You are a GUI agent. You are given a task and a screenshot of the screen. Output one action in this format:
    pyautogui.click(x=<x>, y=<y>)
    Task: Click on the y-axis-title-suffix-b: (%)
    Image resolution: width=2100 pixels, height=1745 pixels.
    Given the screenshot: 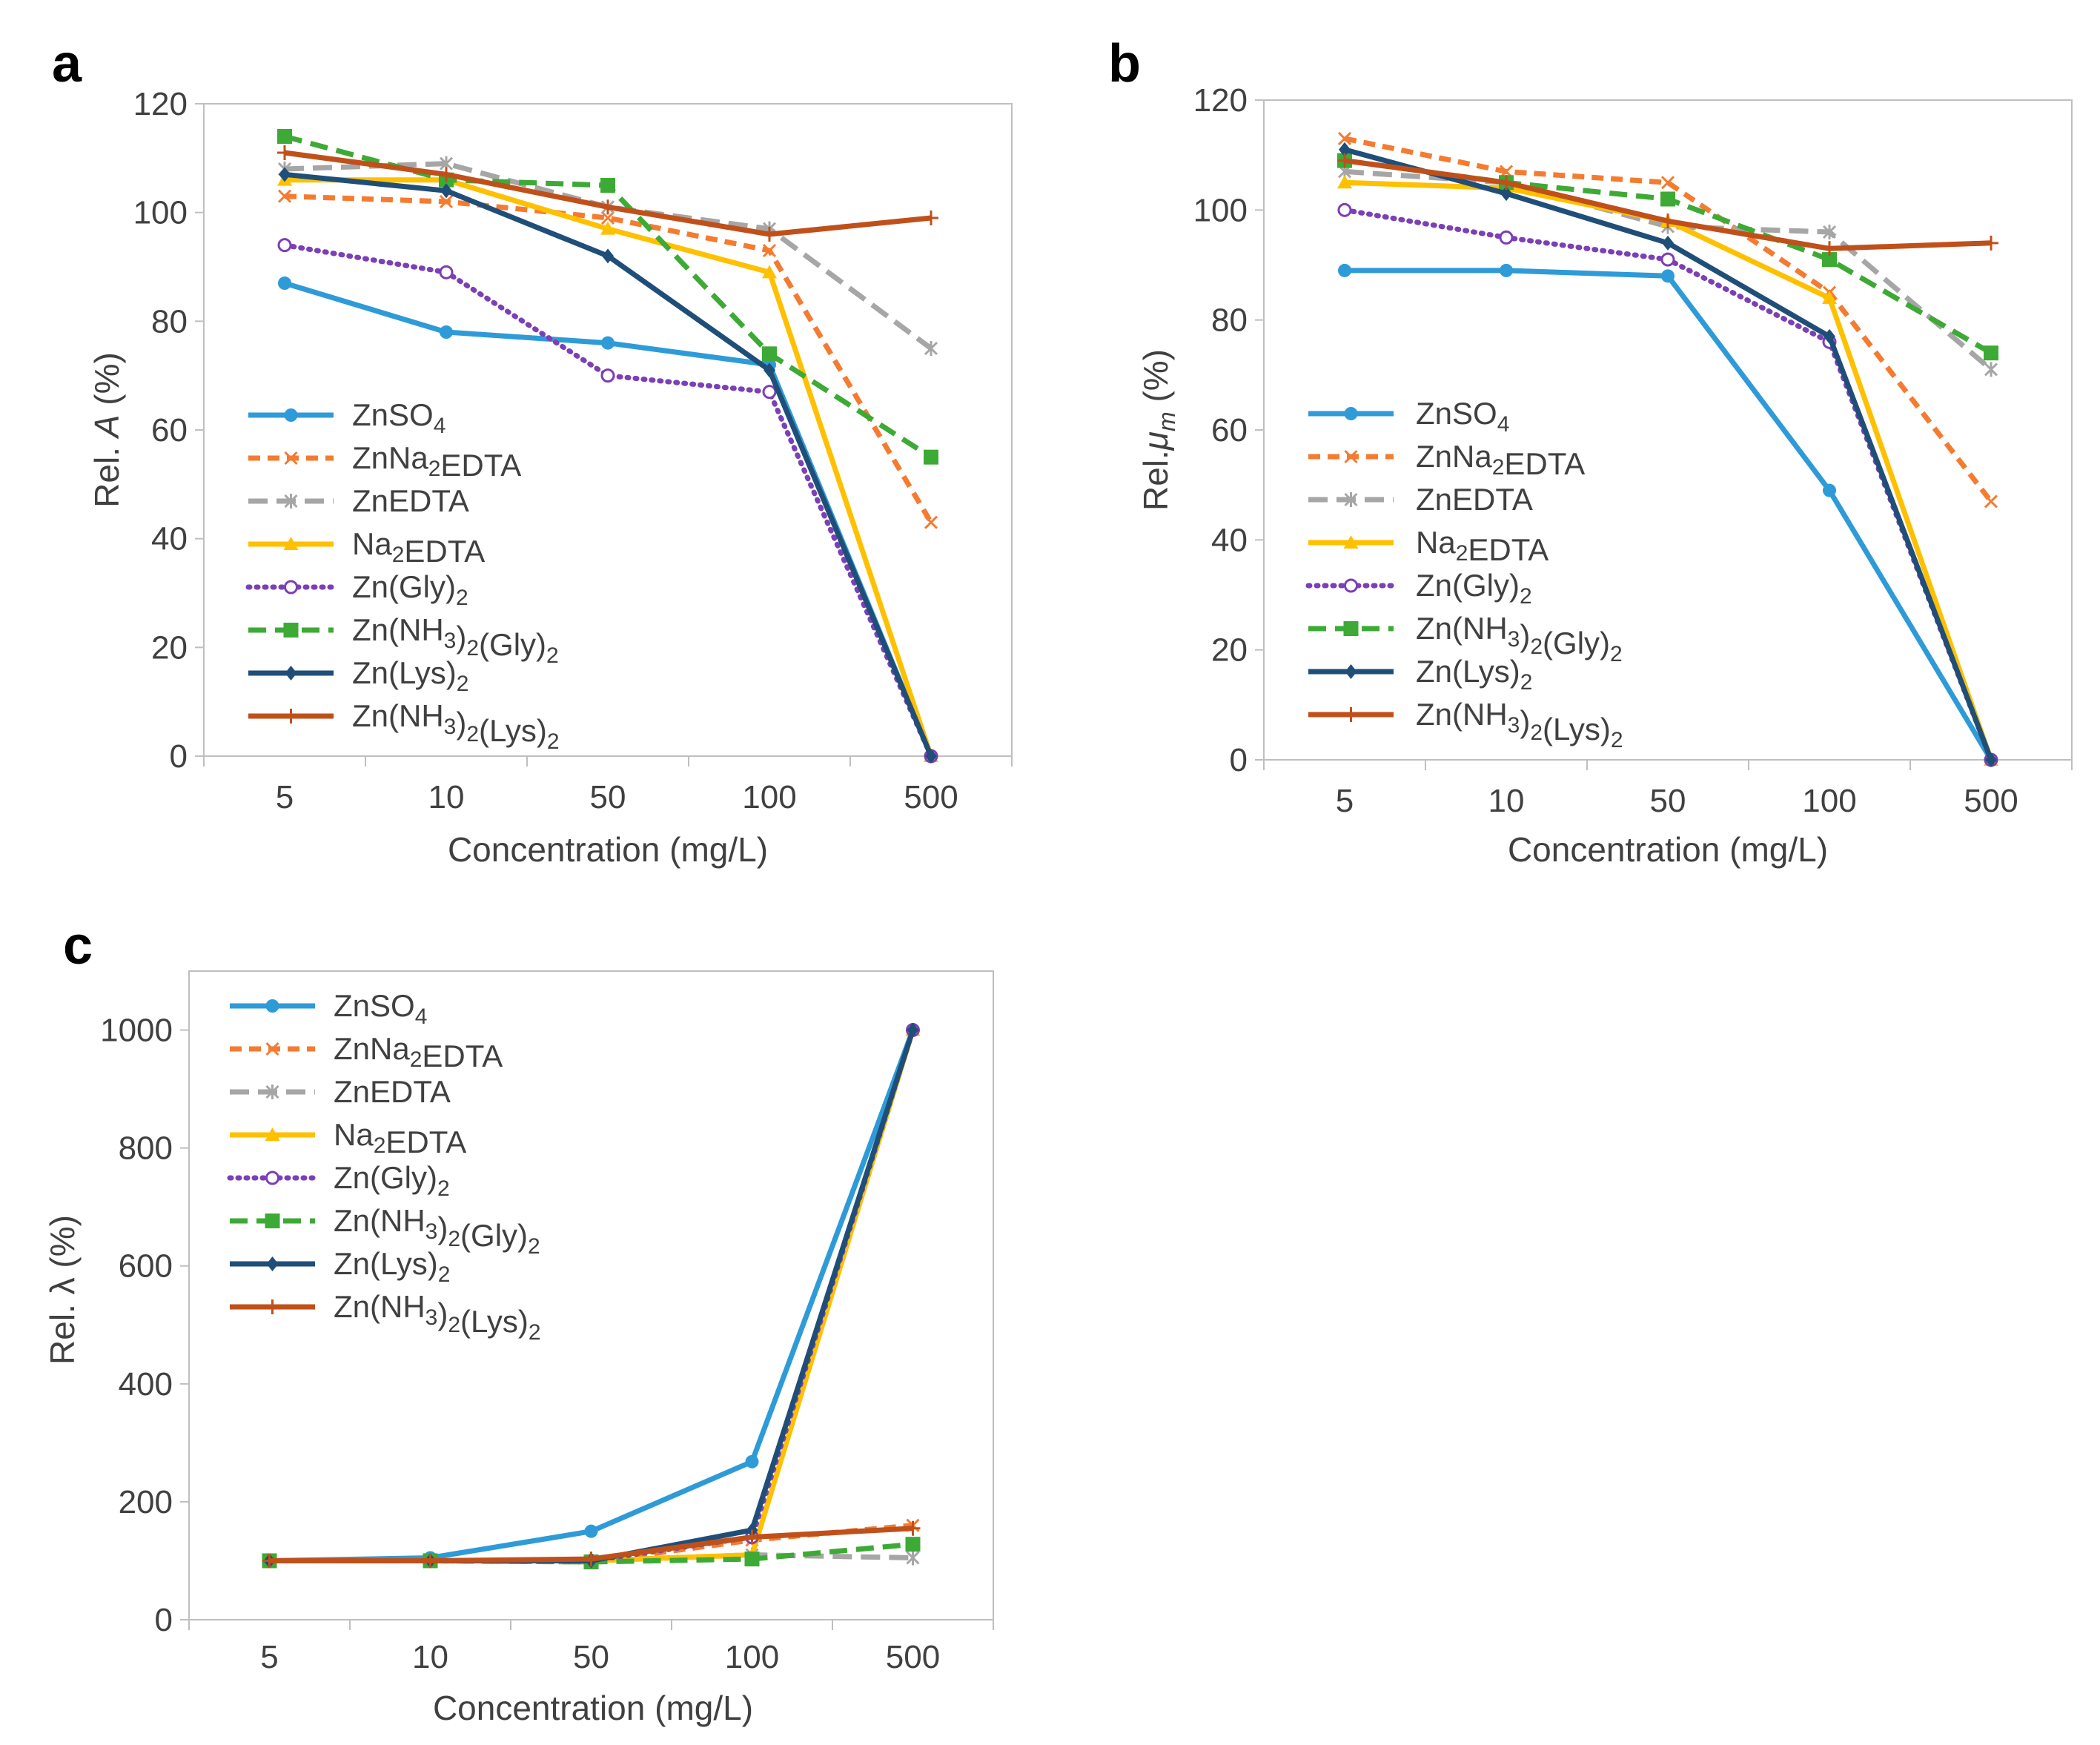 What is the action you would take?
    pyautogui.click(x=1155, y=380)
    